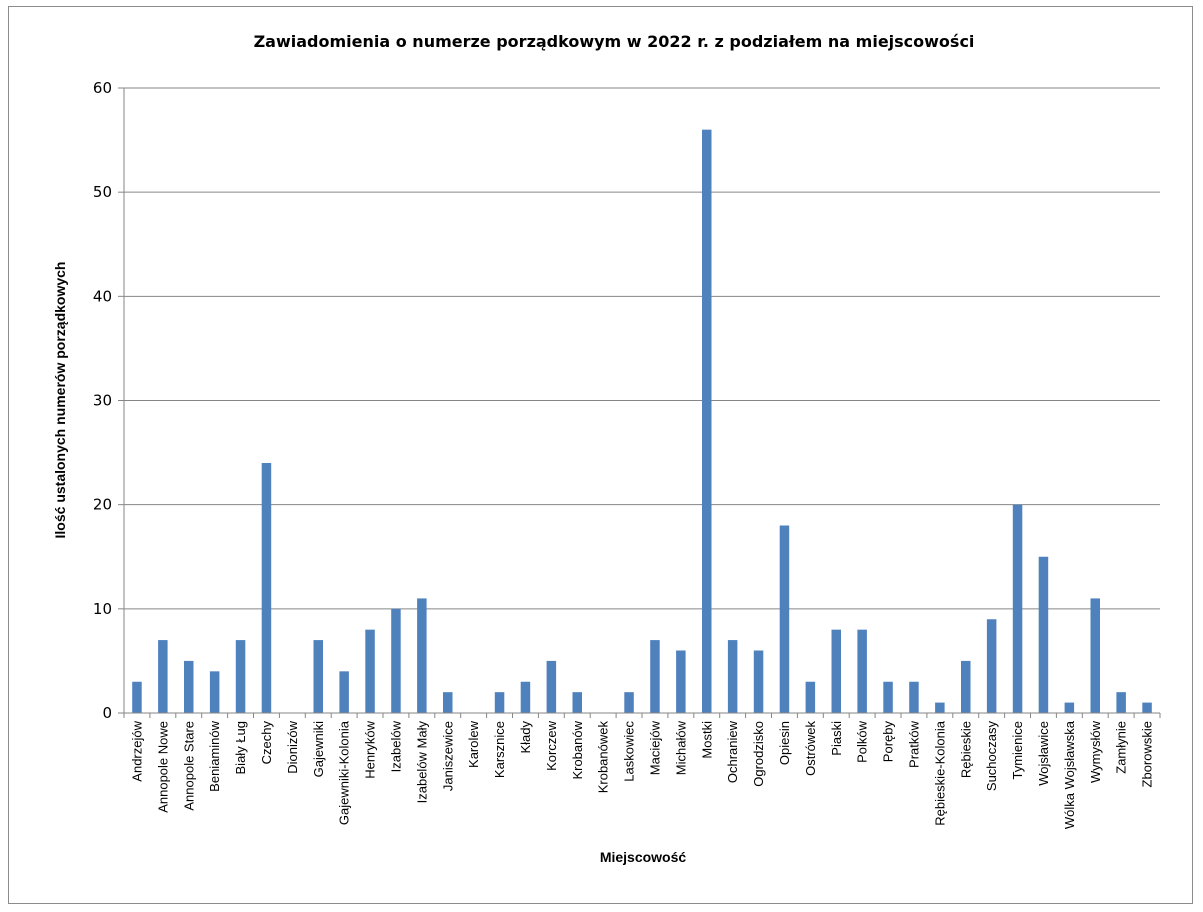  Describe the element at coordinates (447, 756) in the screenshot. I see `x-tick-label: Janiszewice` at that location.